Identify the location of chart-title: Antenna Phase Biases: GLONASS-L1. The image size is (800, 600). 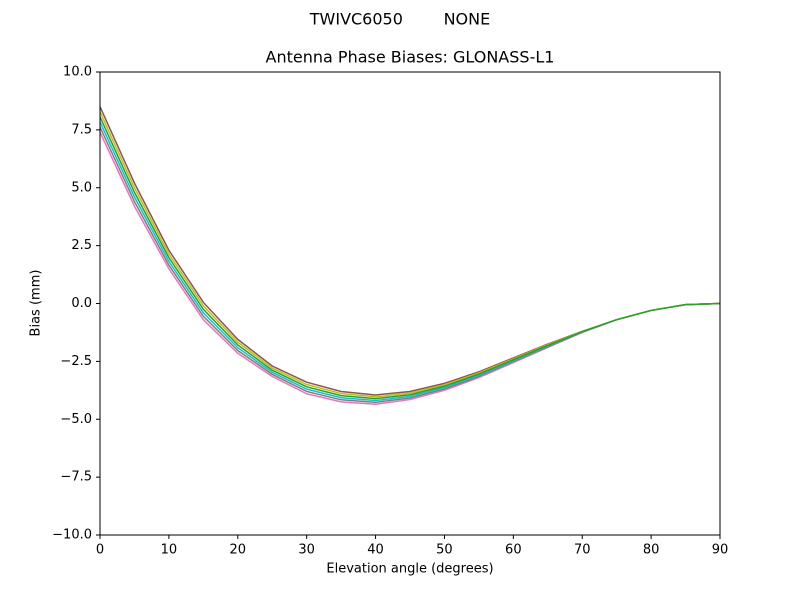
(410, 57).